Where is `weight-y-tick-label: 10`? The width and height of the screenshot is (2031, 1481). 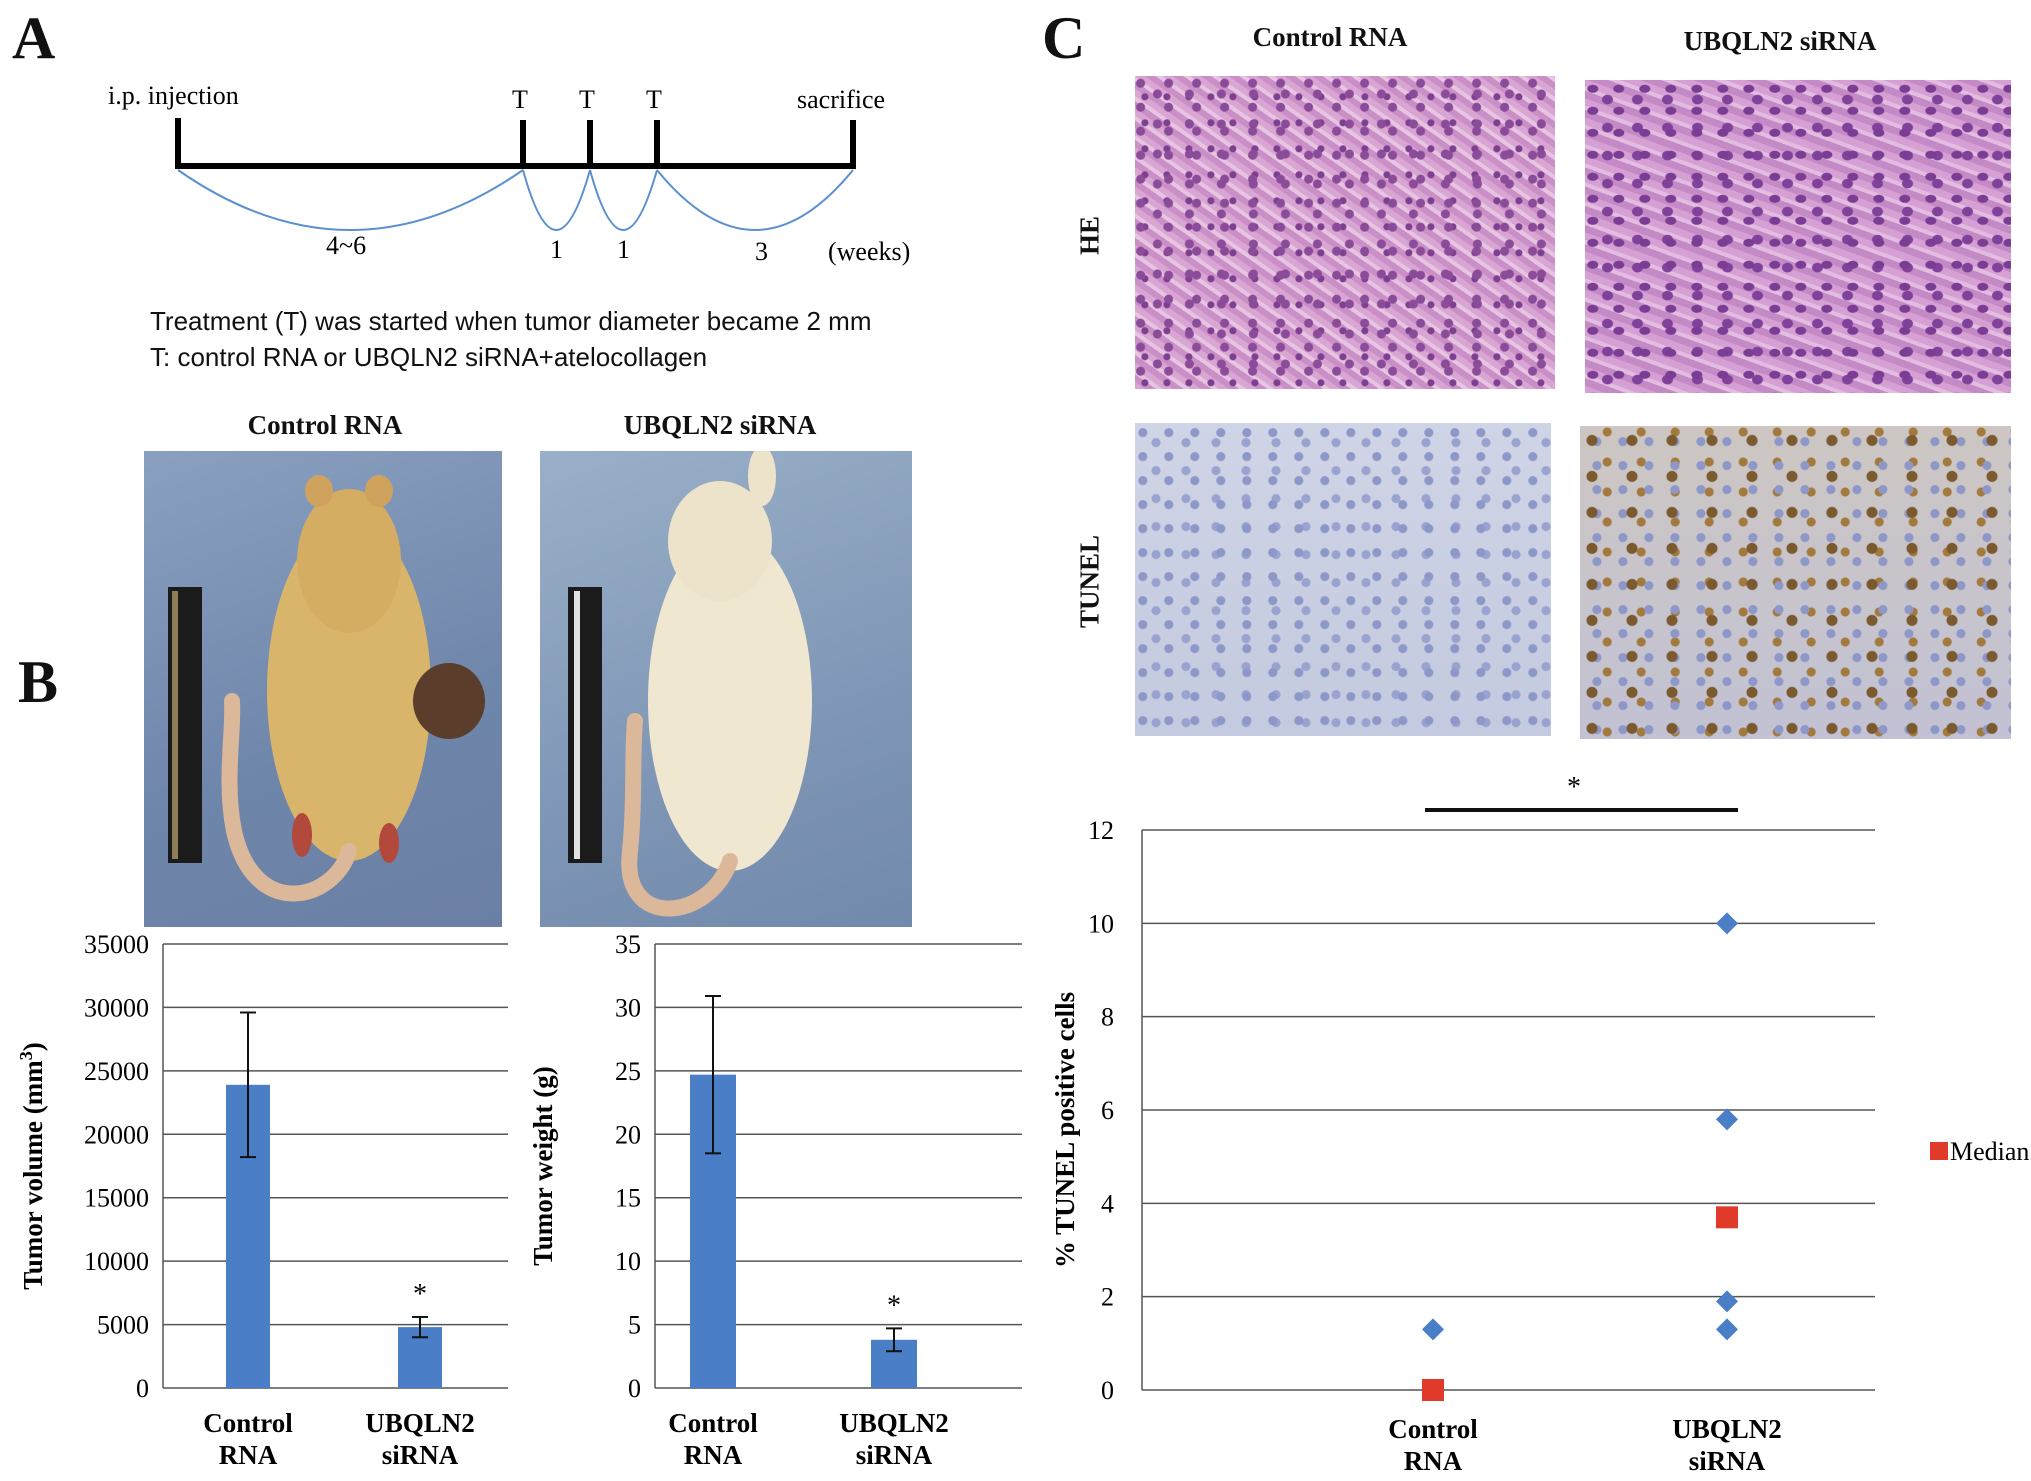
weight-y-tick-label: 10 is located at coordinates (628, 1261).